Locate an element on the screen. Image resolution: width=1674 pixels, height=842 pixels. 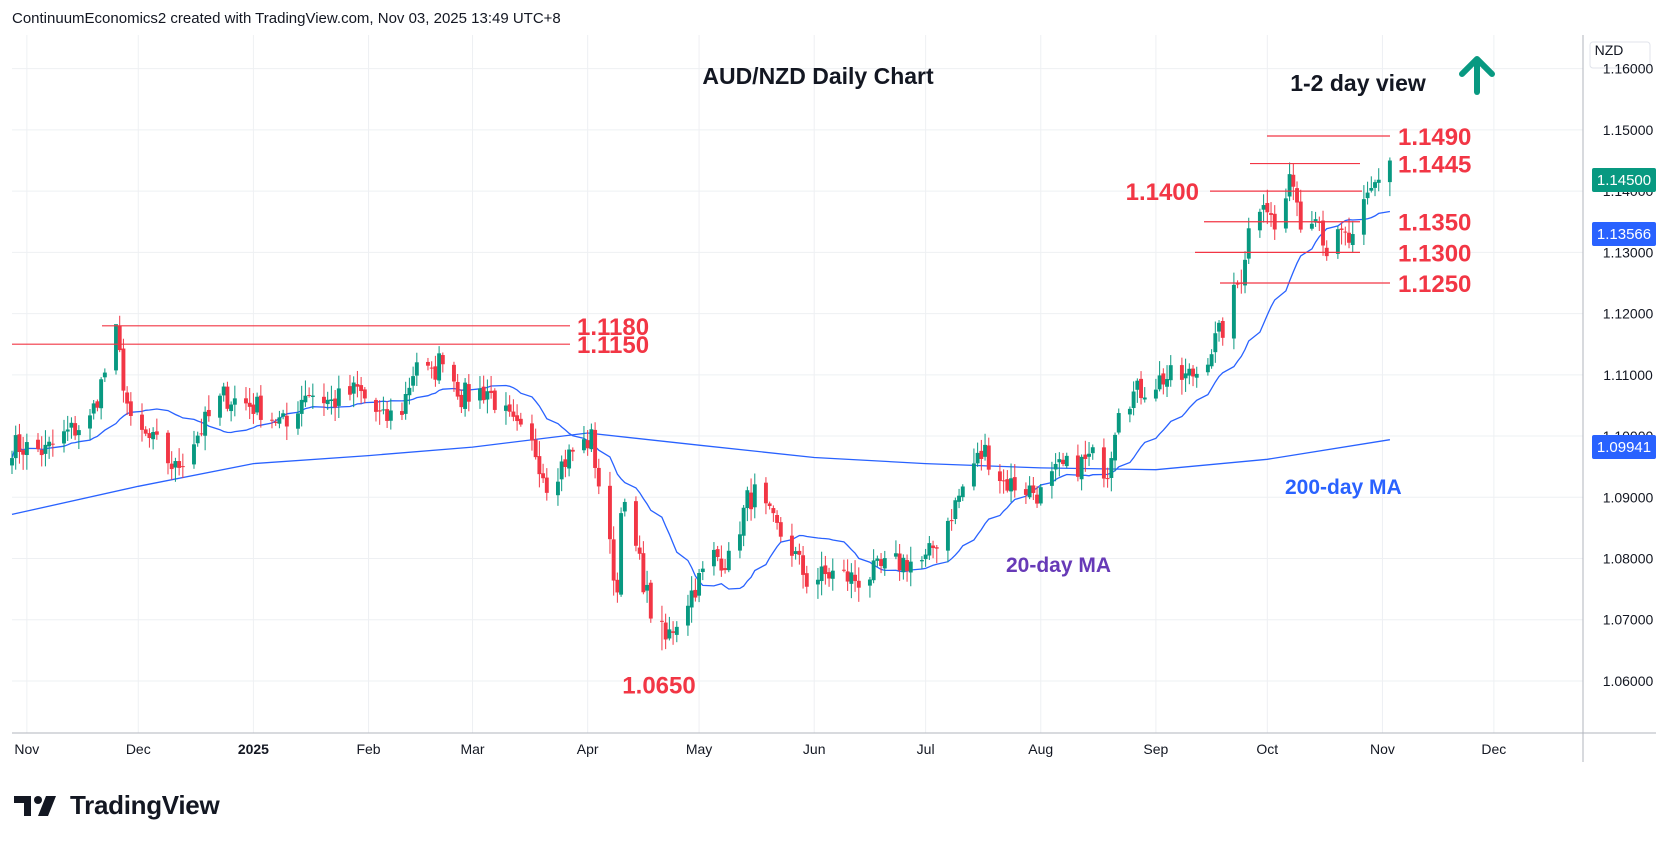
level-label: 1.1490 is located at coordinates (1434, 137).